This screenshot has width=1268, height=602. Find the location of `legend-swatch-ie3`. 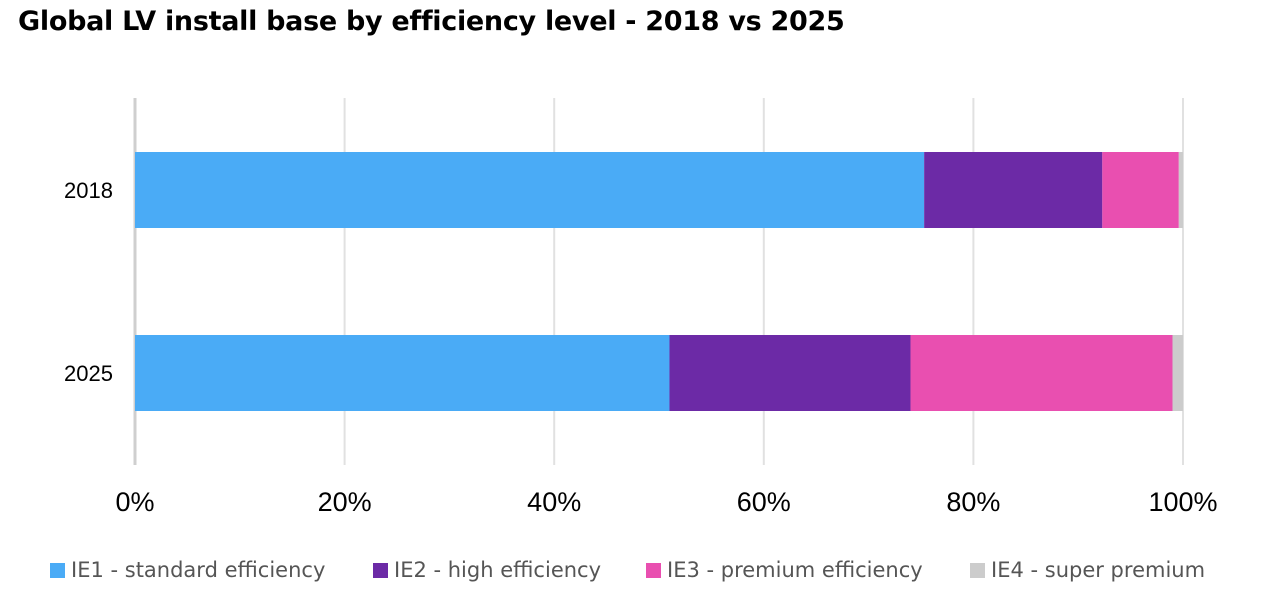

legend-swatch-ie3 is located at coordinates (653, 570).